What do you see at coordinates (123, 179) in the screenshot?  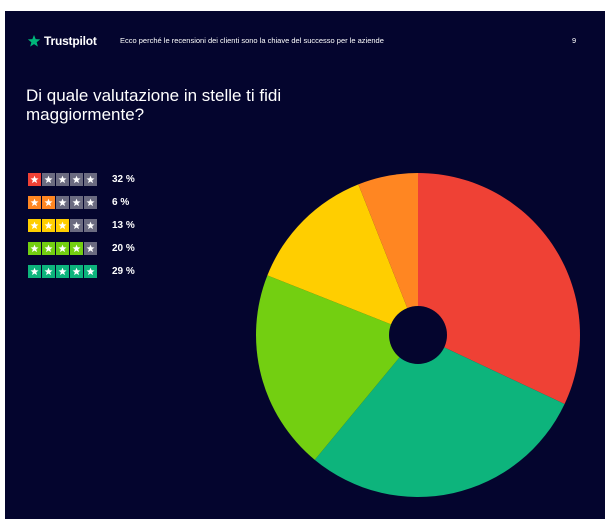 I see `legend-value: 32 %` at bounding box center [123, 179].